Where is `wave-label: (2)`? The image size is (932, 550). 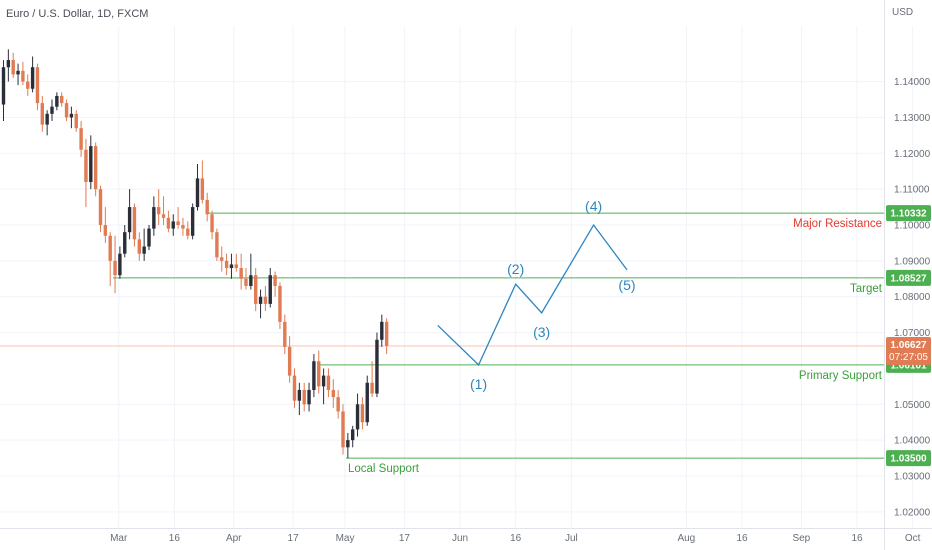
wave-label: (2) is located at coordinates (515, 269).